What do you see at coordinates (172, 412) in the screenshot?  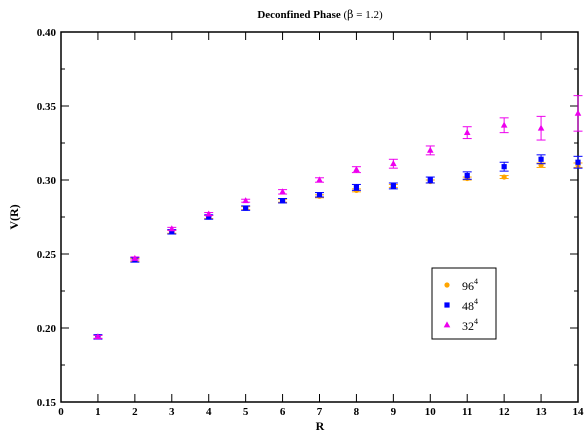 I see `x-tick-label: 3` at bounding box center [172, 412].